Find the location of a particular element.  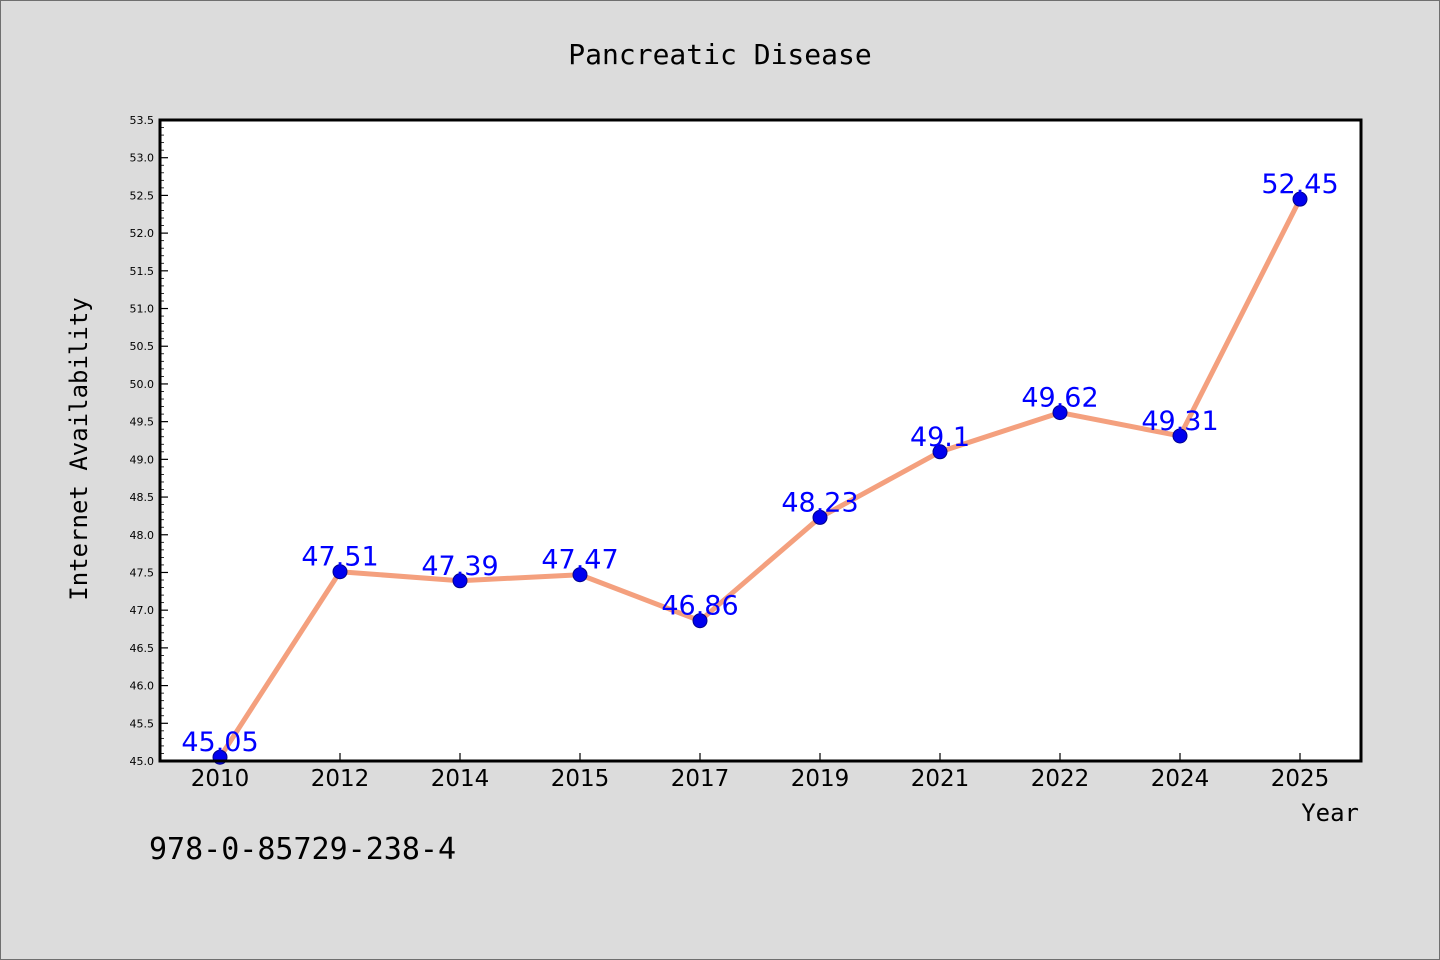

y-axis-label: Internet Availability is located at coordinates (79, 448).